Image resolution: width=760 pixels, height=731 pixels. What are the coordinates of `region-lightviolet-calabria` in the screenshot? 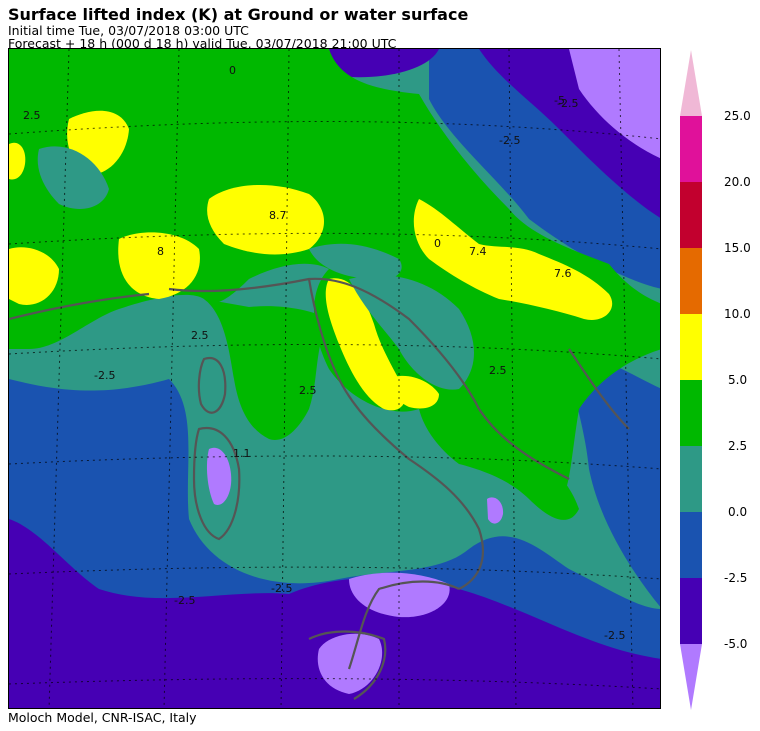 It's located at (399, 595).